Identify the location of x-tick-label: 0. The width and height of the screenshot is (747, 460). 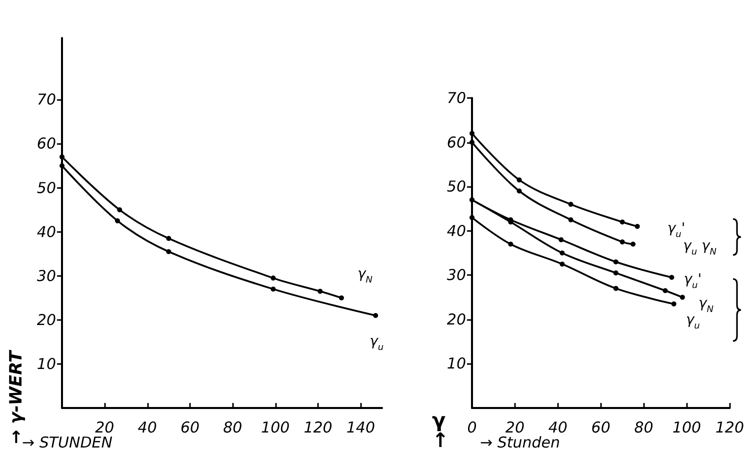
(472, 427).